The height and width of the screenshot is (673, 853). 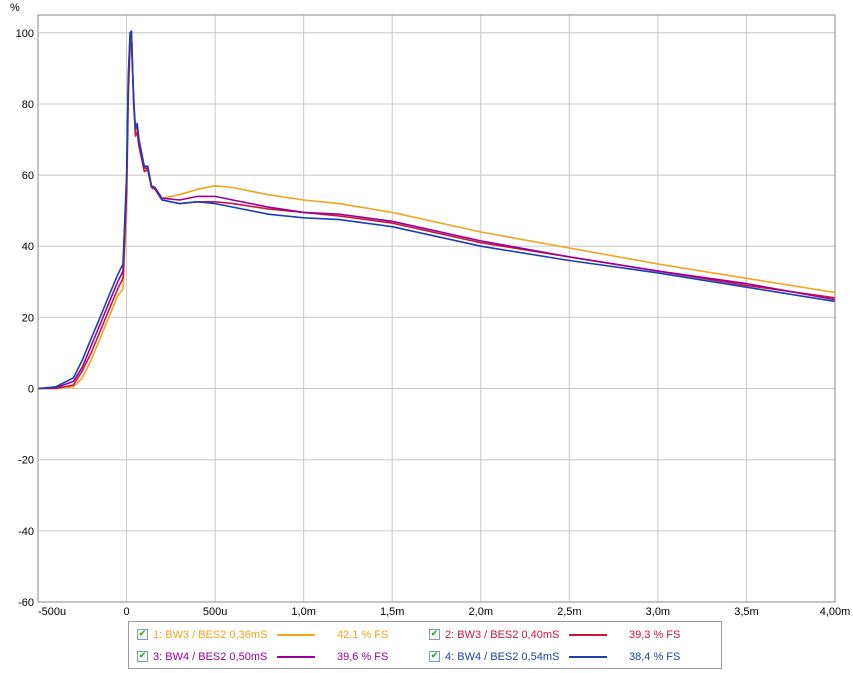 What do you see at coordinates (392, 612) in the screenshot?
I see `x-tick-label: 1,5m` at bounding box center [392, 612].